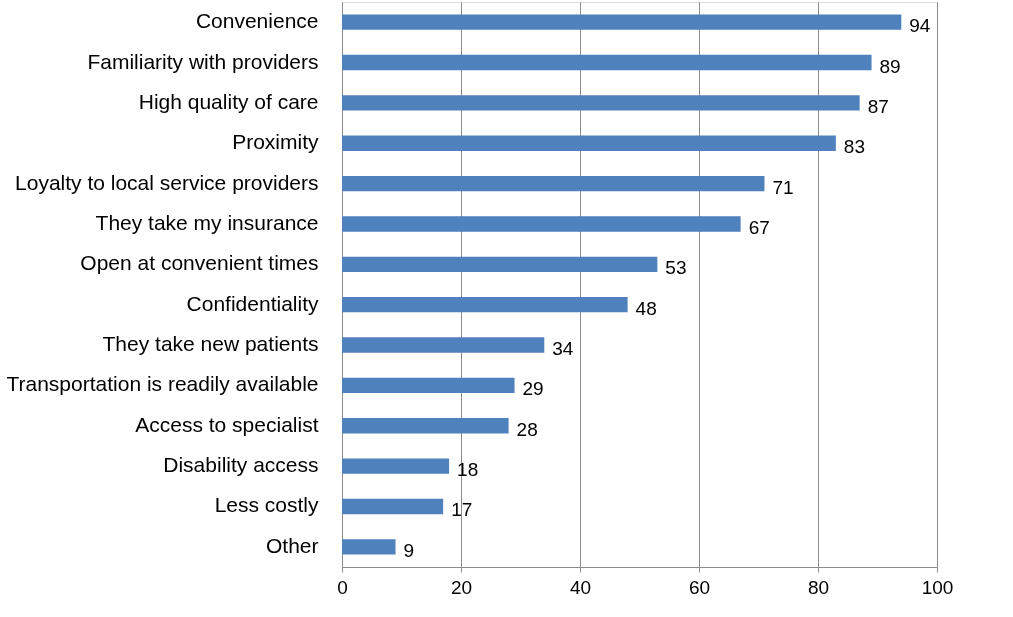 Image resolution: width=1013 pixels, height=617 pixels. I want to click on y-tick-label: Open at convenient times, so click(199, 263).